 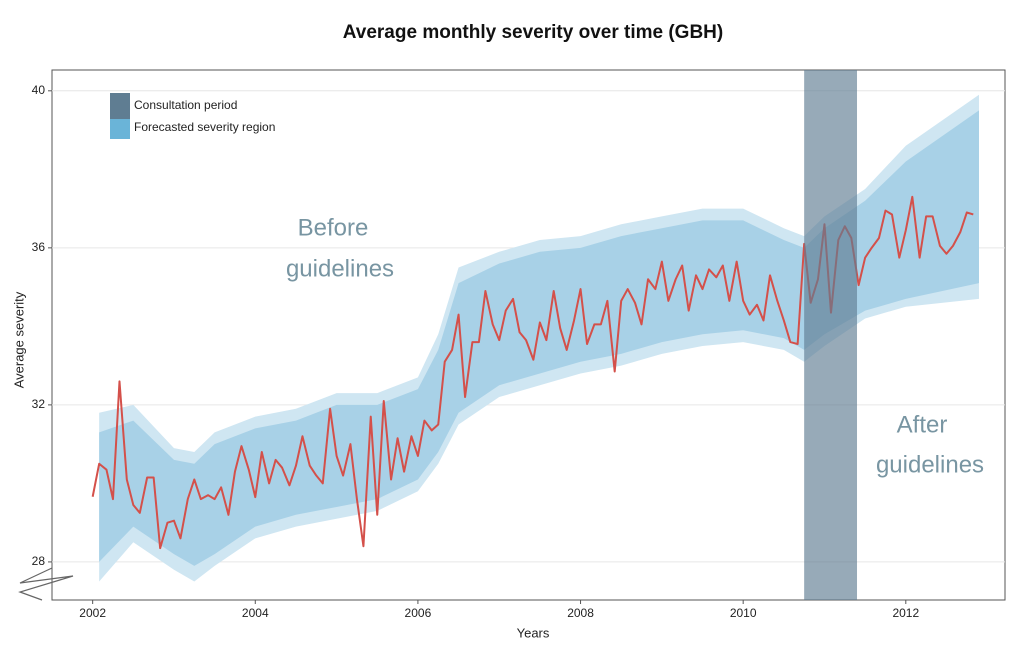 What do you see at coordinates (831, 335) in the screenshot?
I see `consultation-period` at bounding box center [831, 335].